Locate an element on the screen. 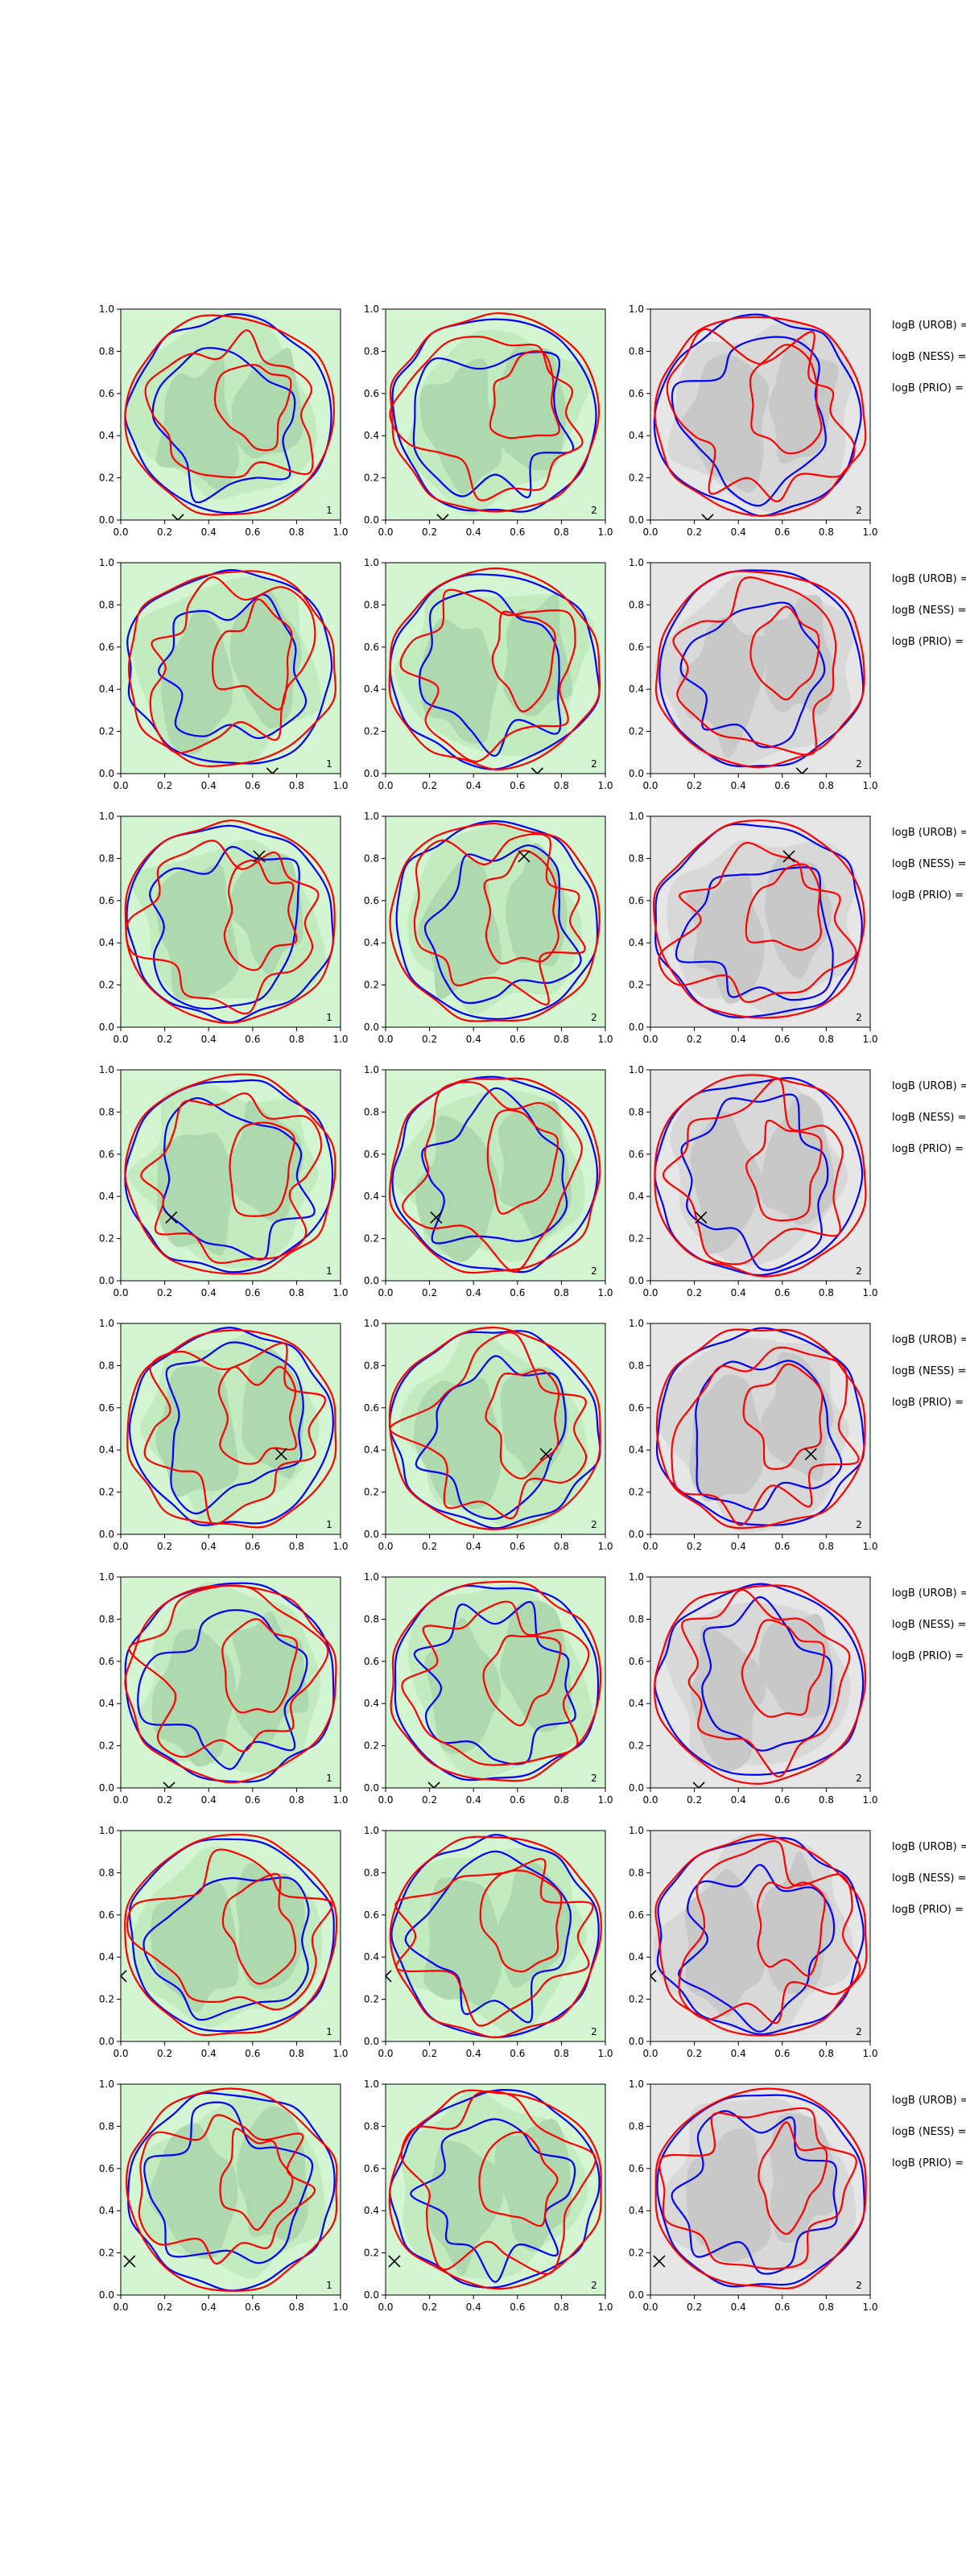 The height and width of the screenshot is (2576, 966). panel-r5-c1: 0.00.00.20.20.40.40.60.60.80.81.01.01 is located at coordinates (224, 1435).